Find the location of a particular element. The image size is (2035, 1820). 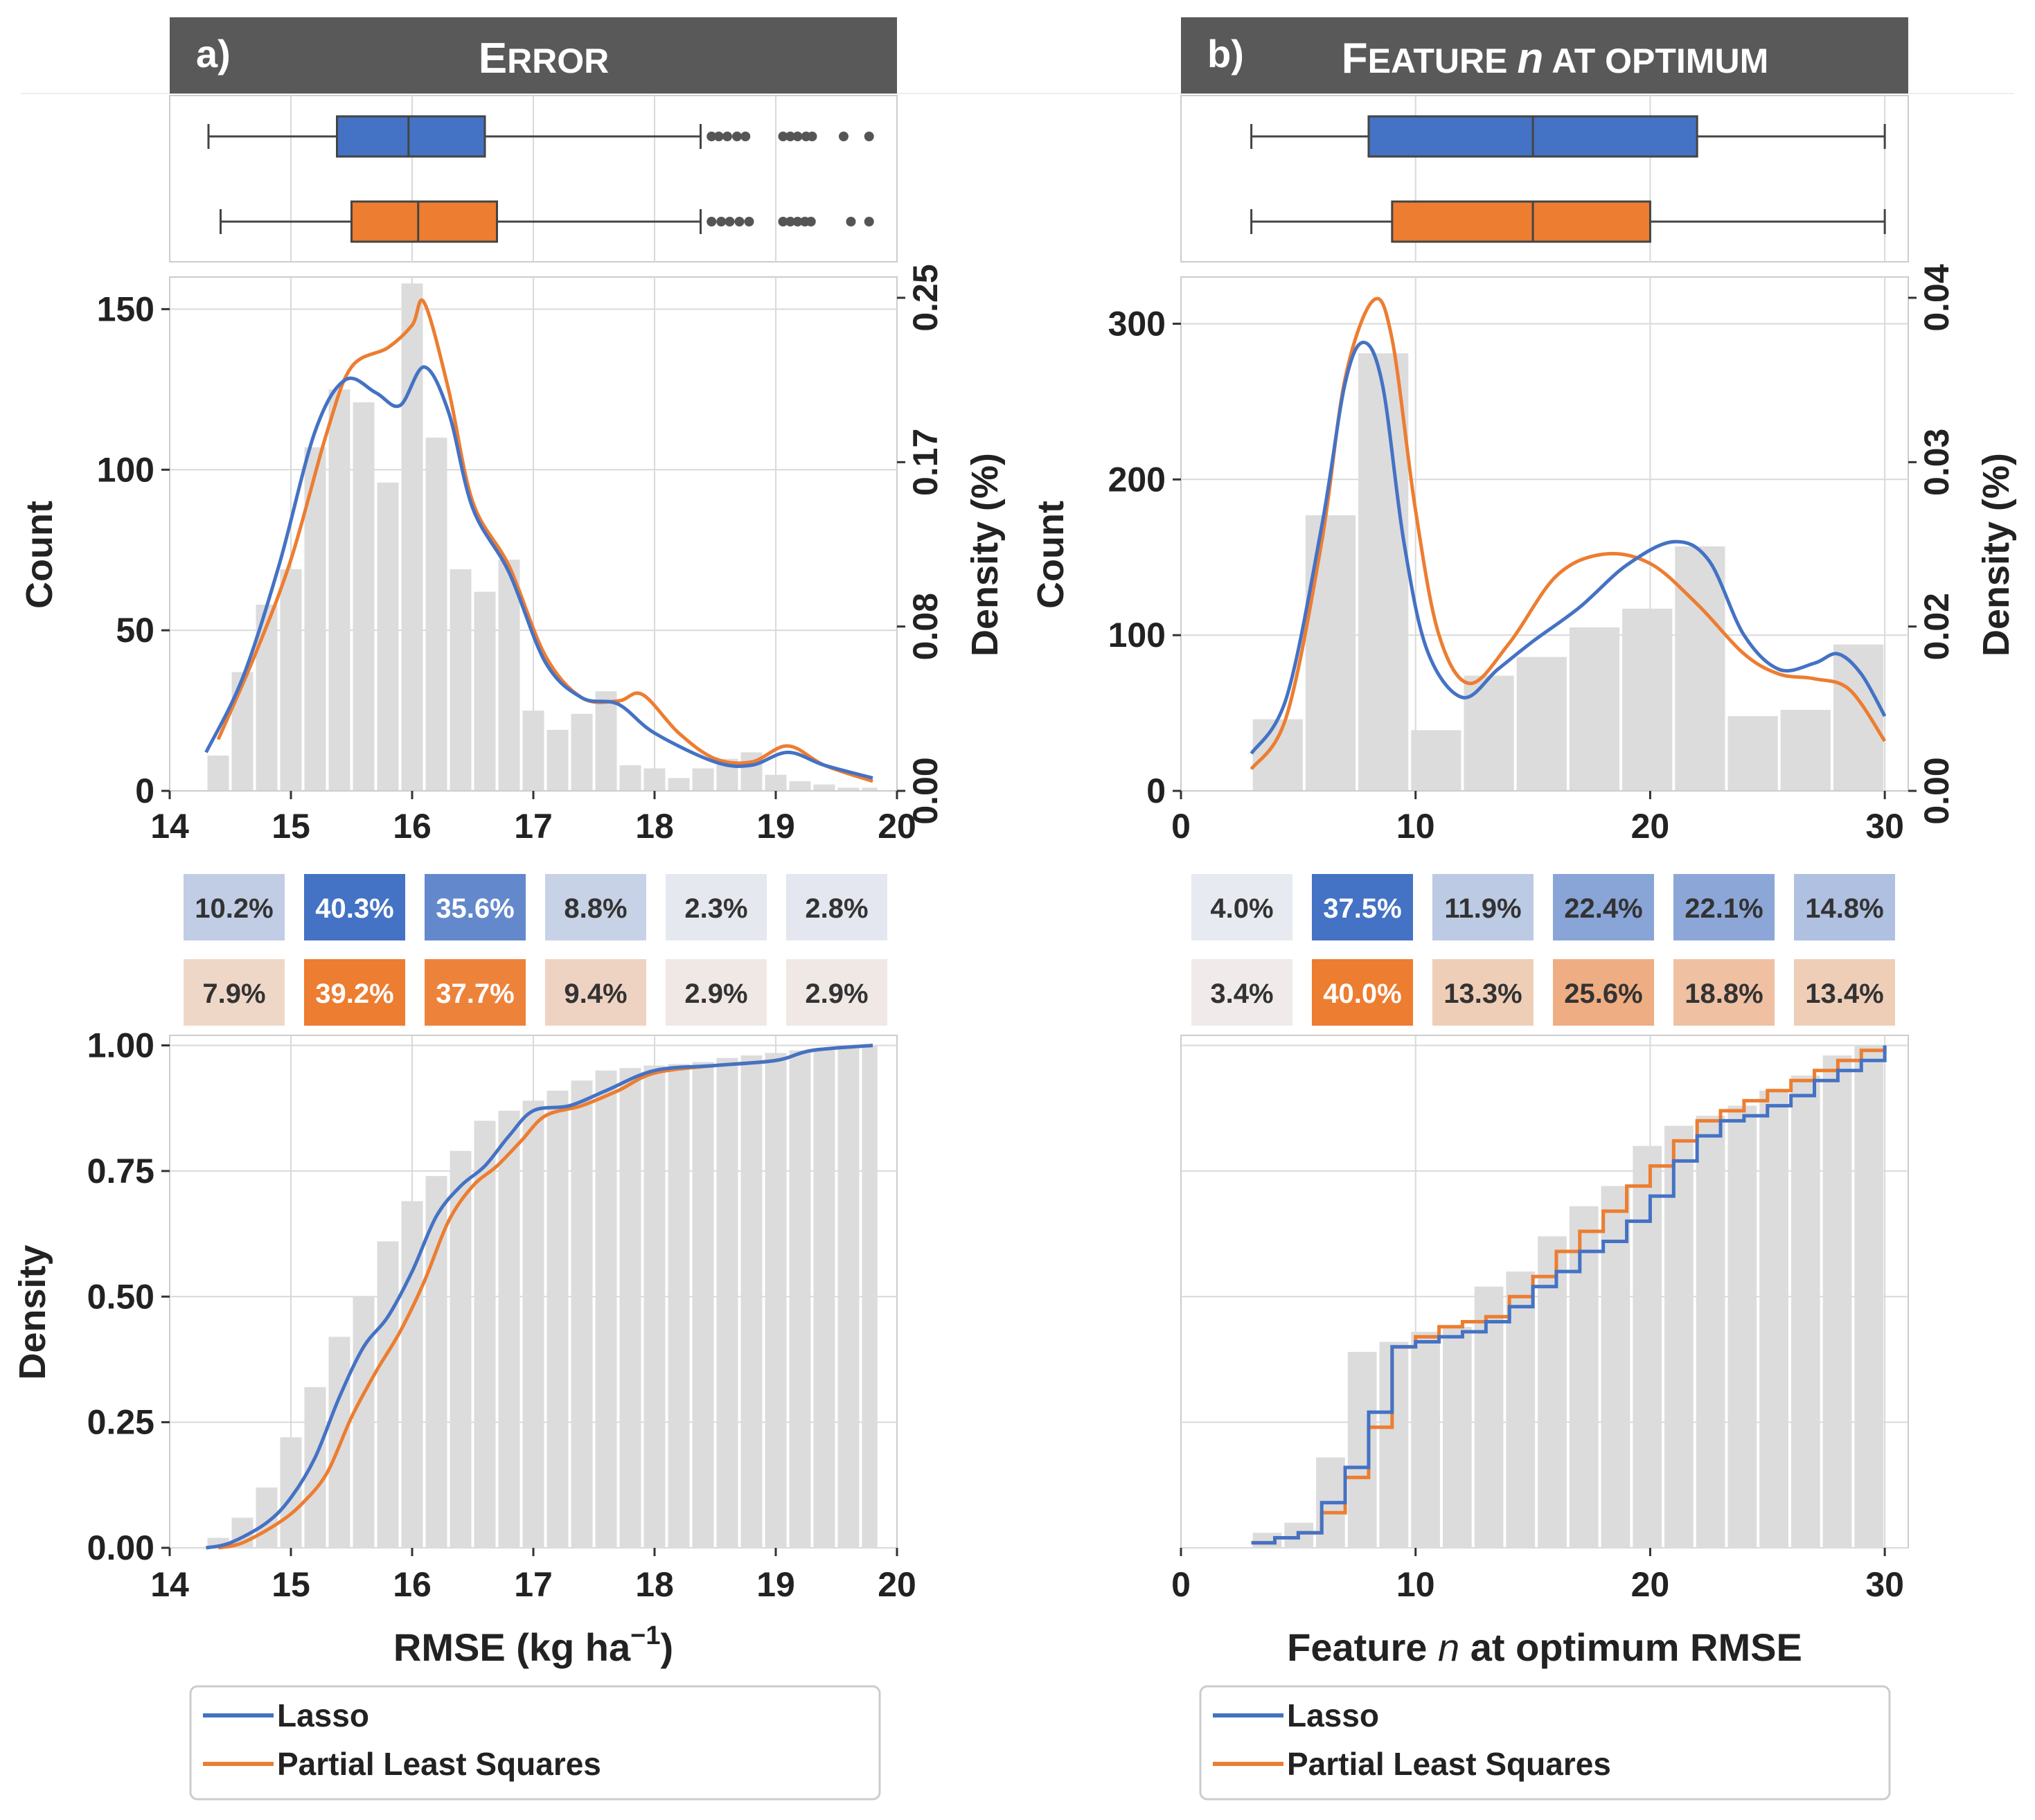

density-y-tick-label: 0.02 is located at coordinates (1936, 626).